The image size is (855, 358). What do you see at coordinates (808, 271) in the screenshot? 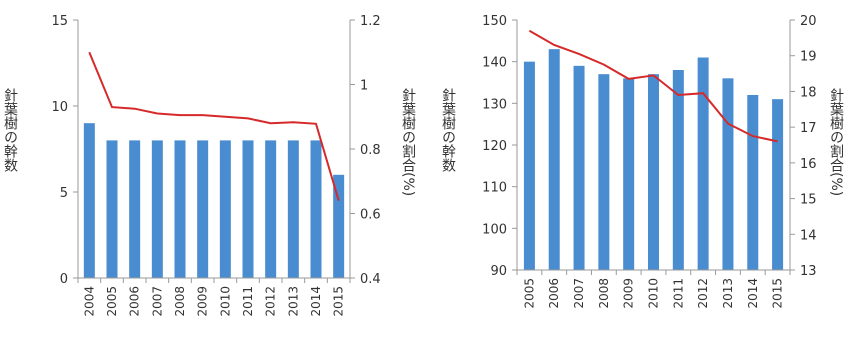
I see `right-tick-label: 13` at bounding box center [808, 271].